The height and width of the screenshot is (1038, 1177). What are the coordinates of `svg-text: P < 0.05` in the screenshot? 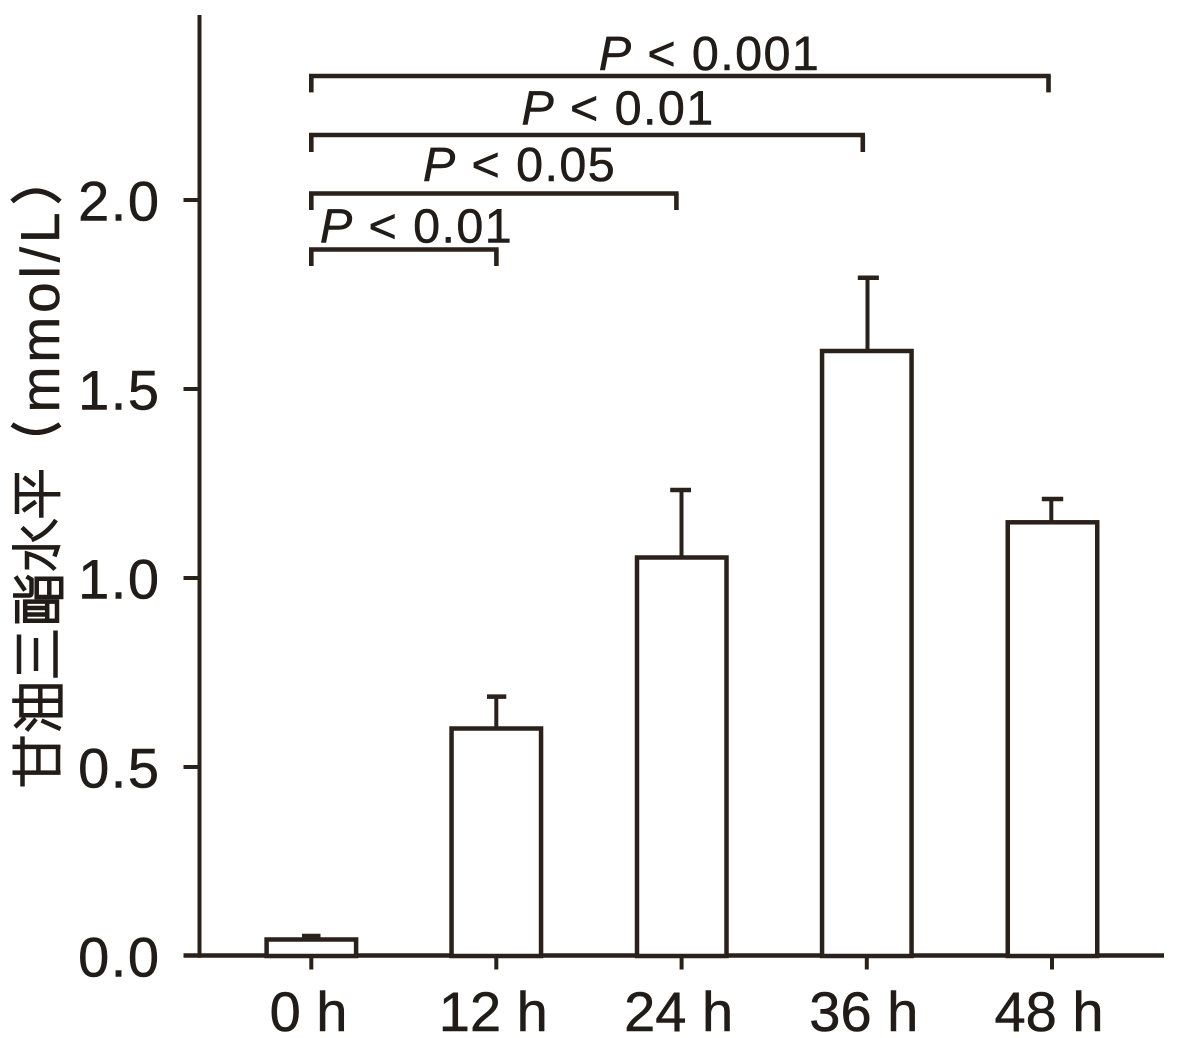 It's located at (519, 165).